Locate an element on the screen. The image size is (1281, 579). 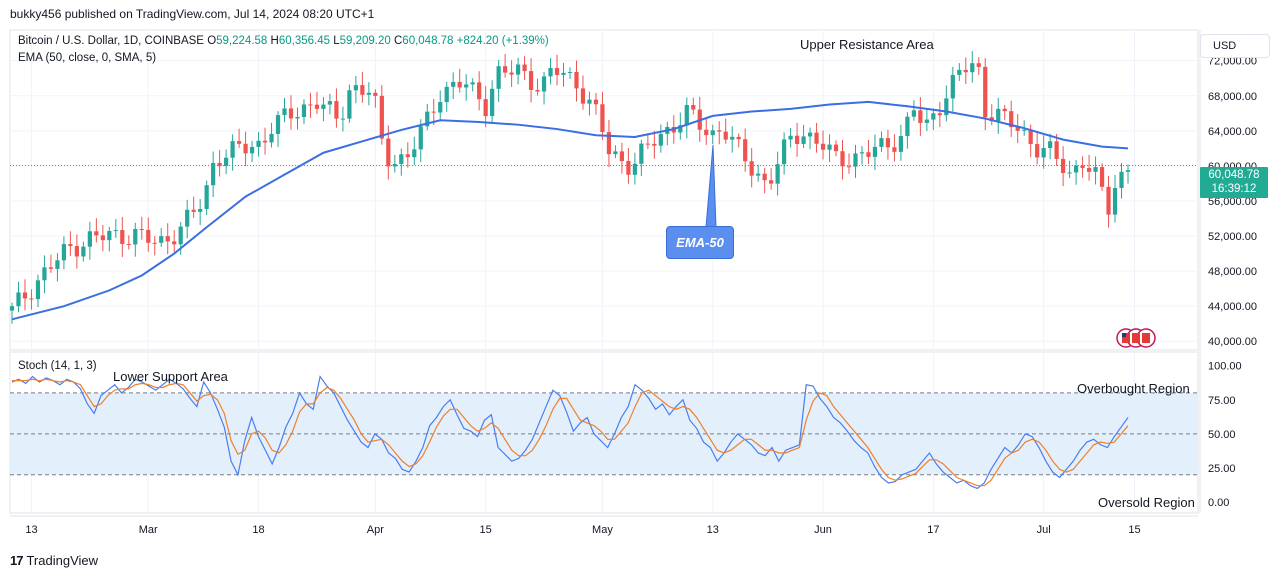
tradingview-brand: TradingView is located at coordinates (62, 560).